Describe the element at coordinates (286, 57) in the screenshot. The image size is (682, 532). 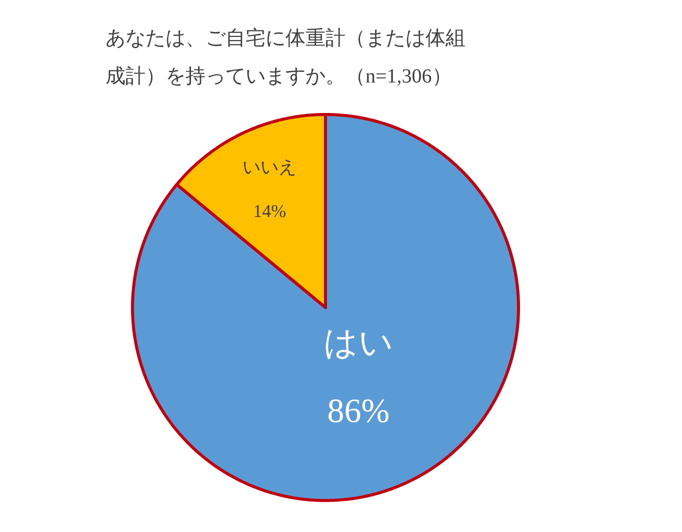
I see `chart-title: あなたは、ご自宅に体重計（または体組成計）を持っていますか。（n=1,306）` at that location.